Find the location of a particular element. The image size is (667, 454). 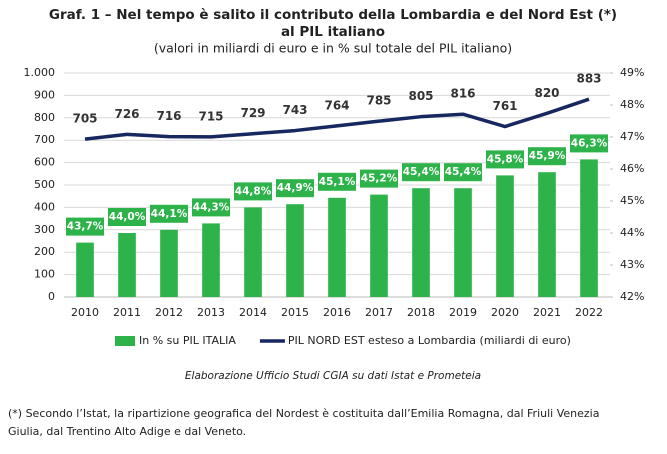

value-label: 44,8% is located at coordinates (253, 191).